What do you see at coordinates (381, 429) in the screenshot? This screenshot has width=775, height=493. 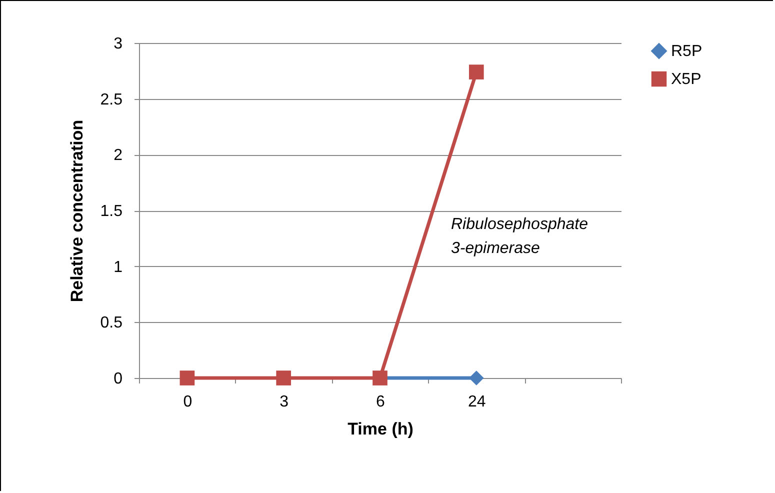 I see `x-axis-title: Time (h)` at bounding box center [381, 429].